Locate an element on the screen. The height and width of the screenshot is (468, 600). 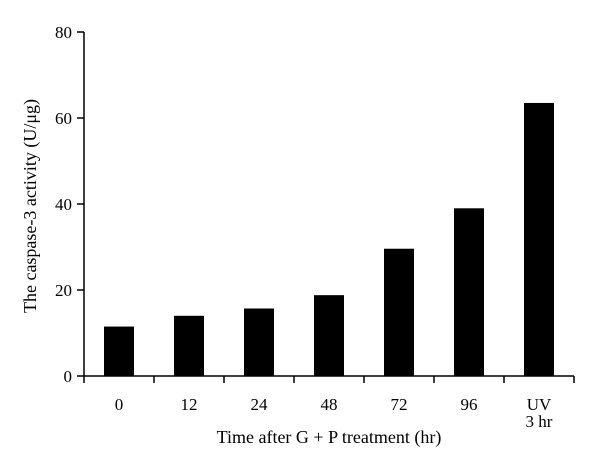
y-tick-label: 80 is located at coordinates (63, 32).